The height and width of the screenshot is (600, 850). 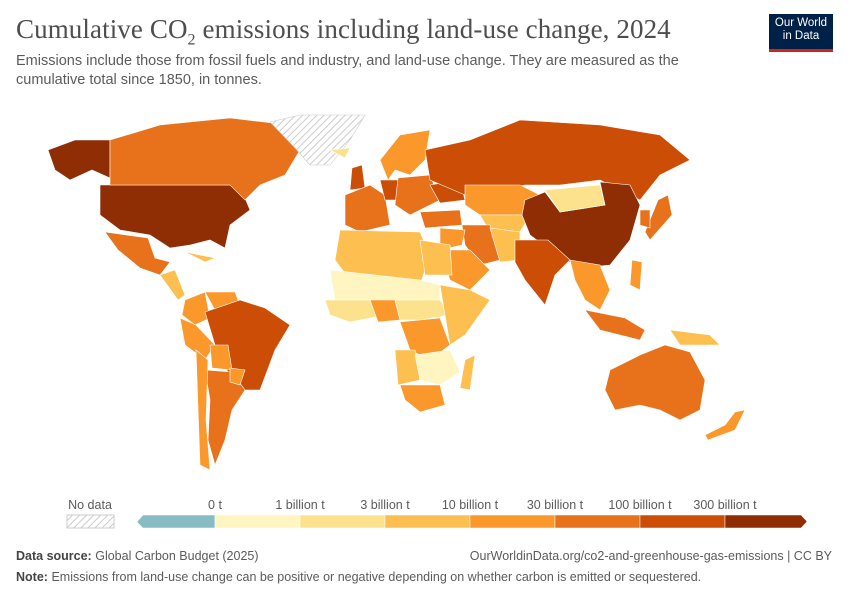 I want to click on note-label: Note:, so click(x=32, y=577).